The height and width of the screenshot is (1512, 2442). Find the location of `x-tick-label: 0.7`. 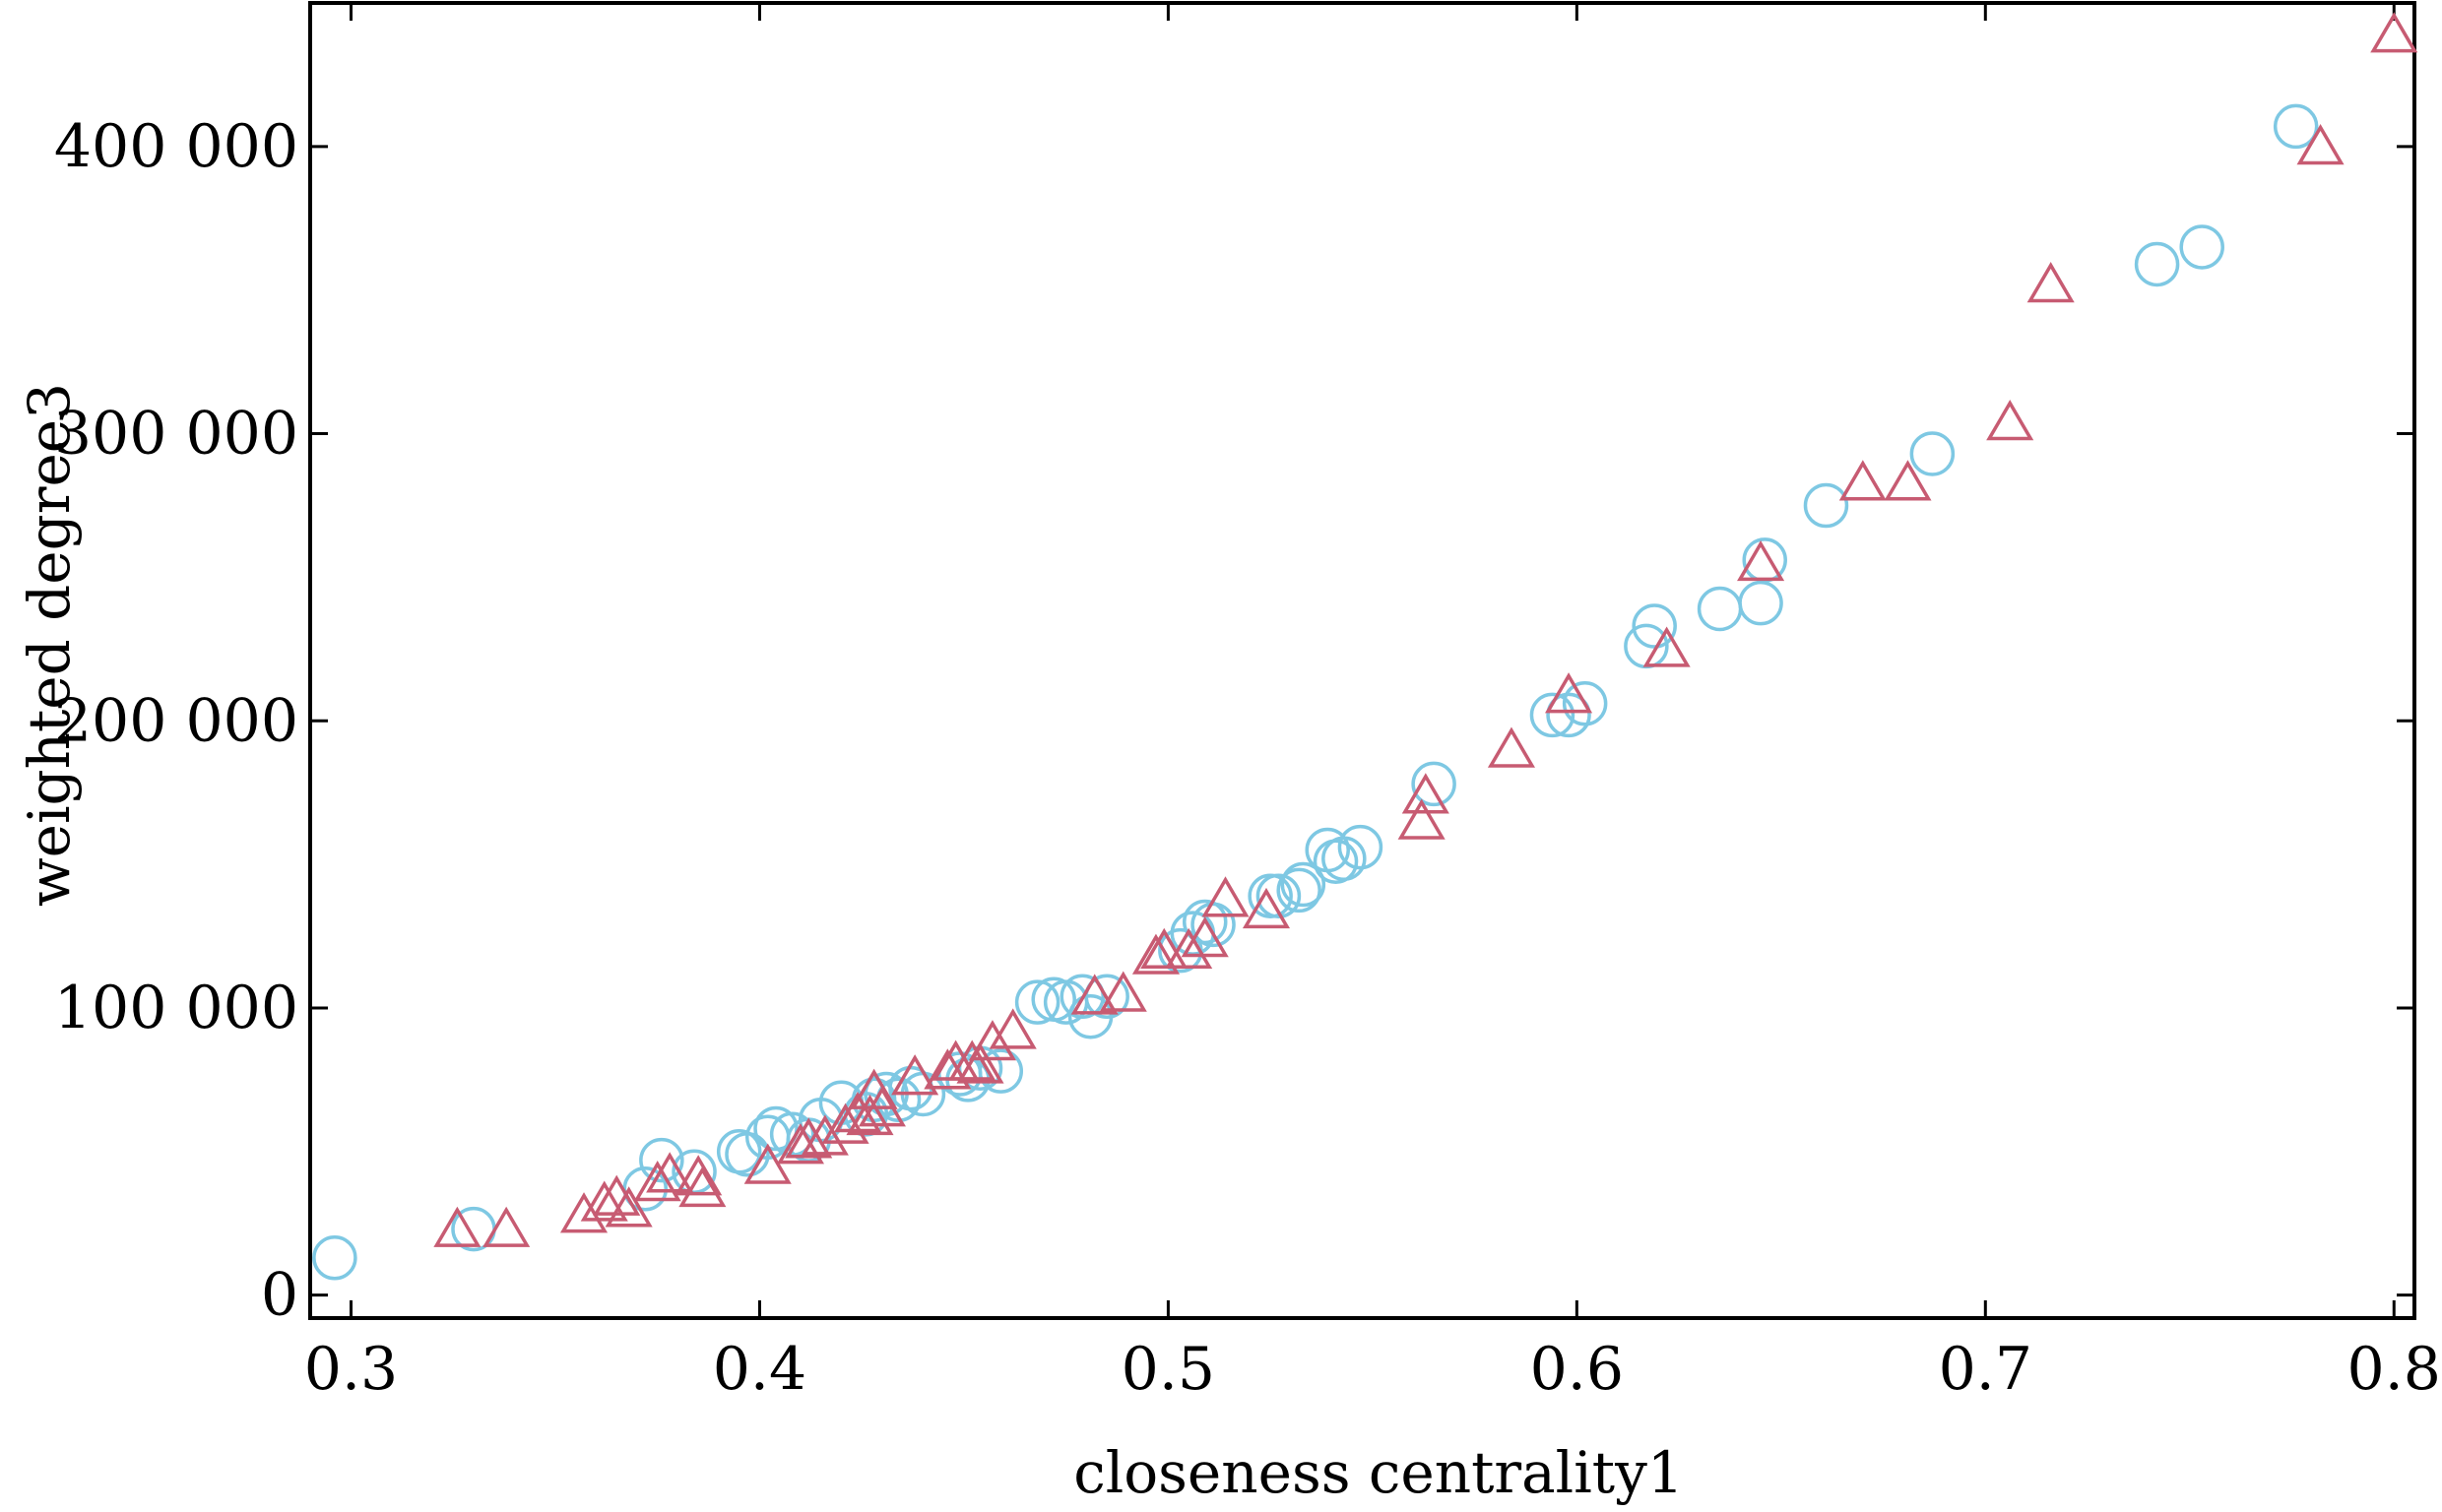

x-tick-label: 0.7 is located at coordinates (1985, 1369).